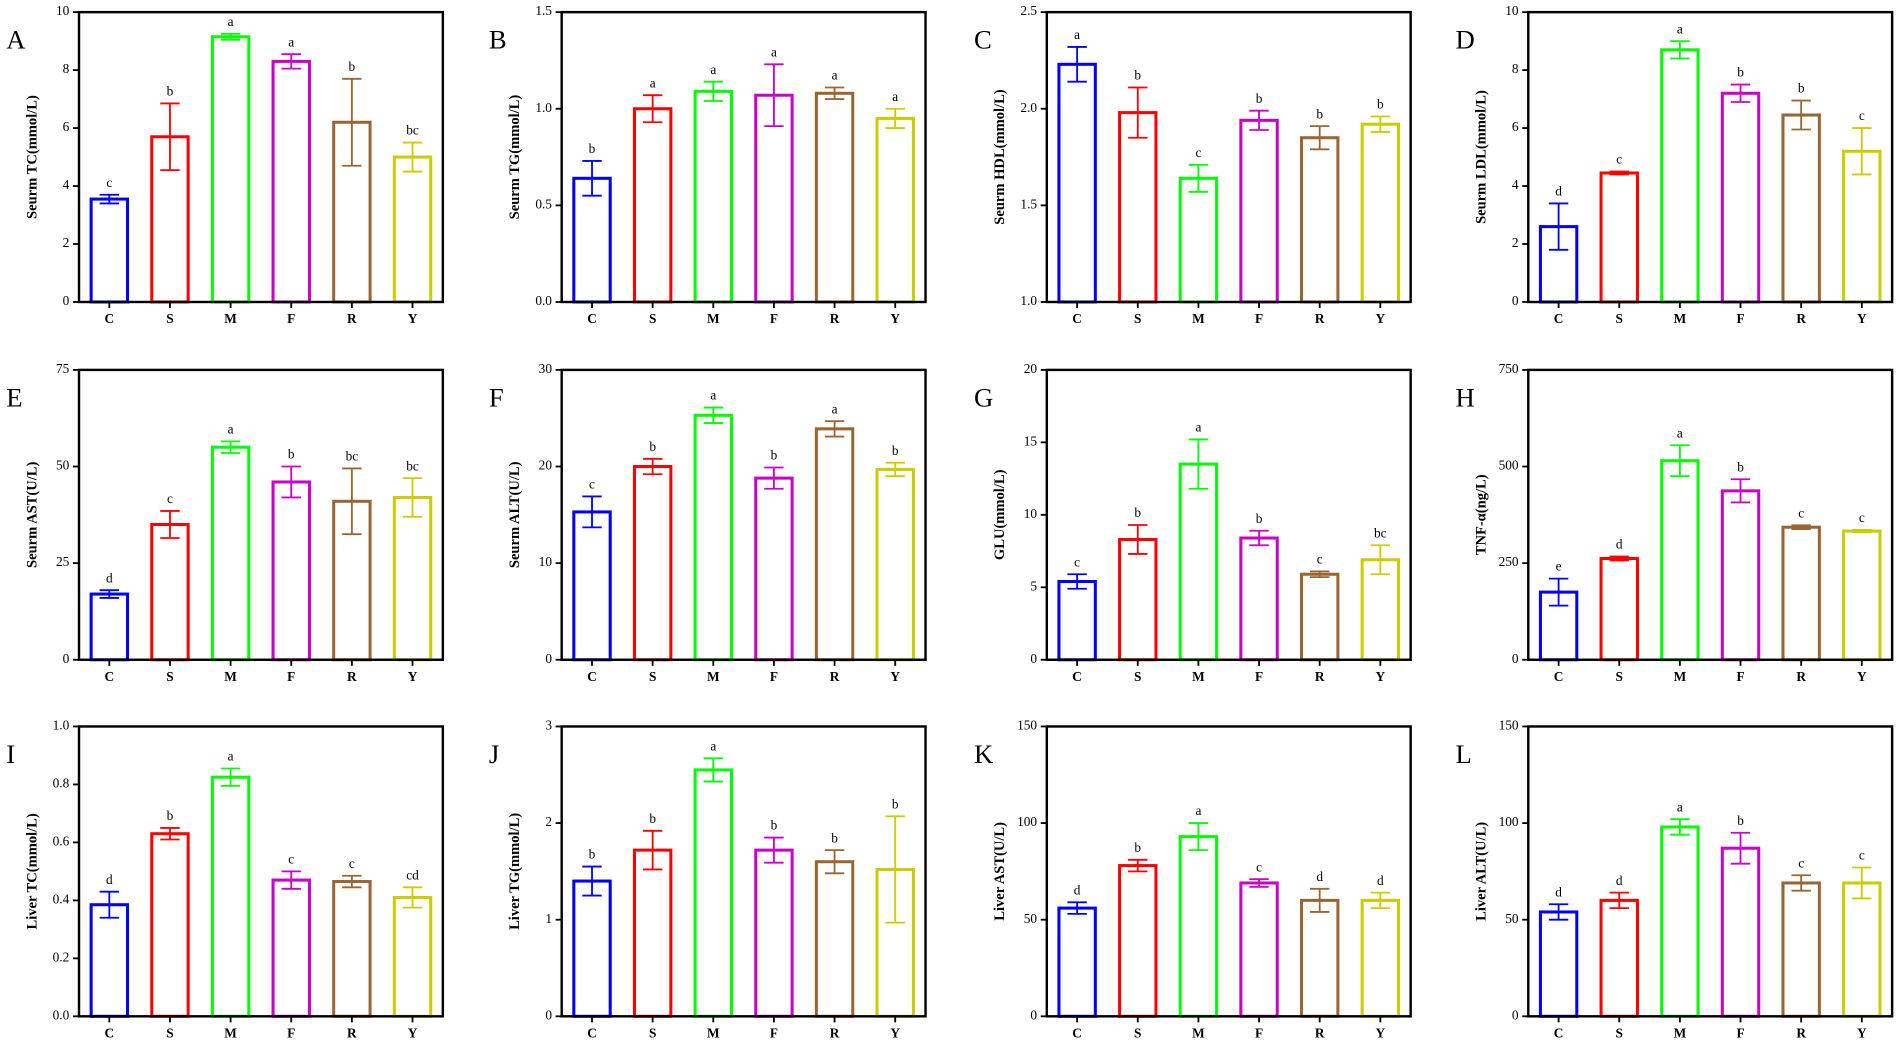 This screenshot has width=1902, height=1043. I want to click on y-axis-label: TNF-α(ng/L), so click(1482, 514).